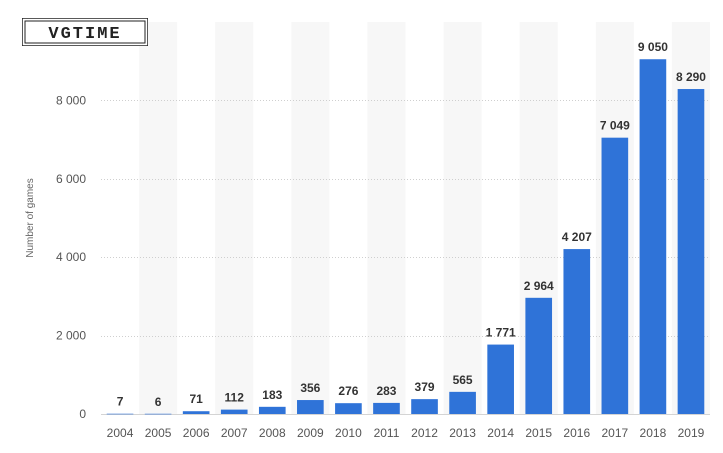  What do you see at coordinates (653, 237) in the screenshot?
I see `bar-2018` at bounding box center [653, 237].